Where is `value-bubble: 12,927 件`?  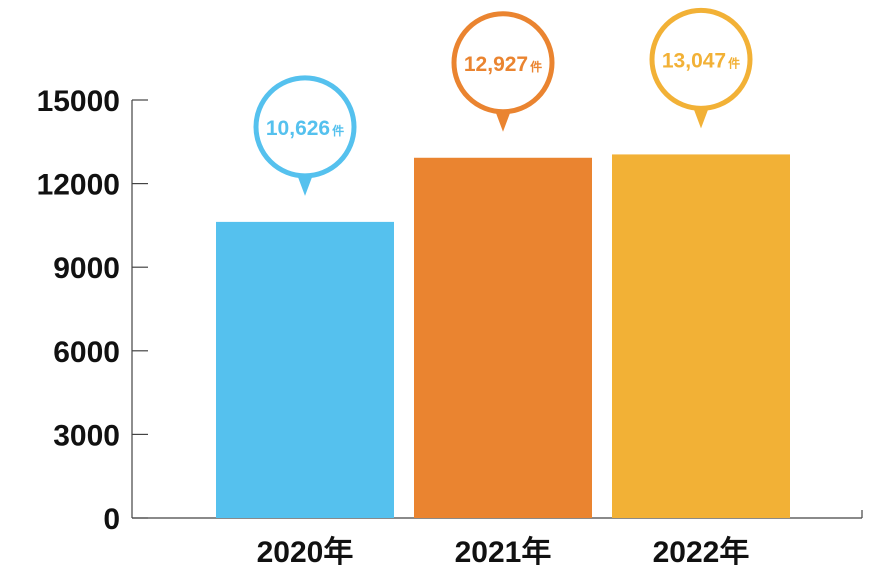 value-bubble: 12,927 件 is located at coordinates (503, 71).